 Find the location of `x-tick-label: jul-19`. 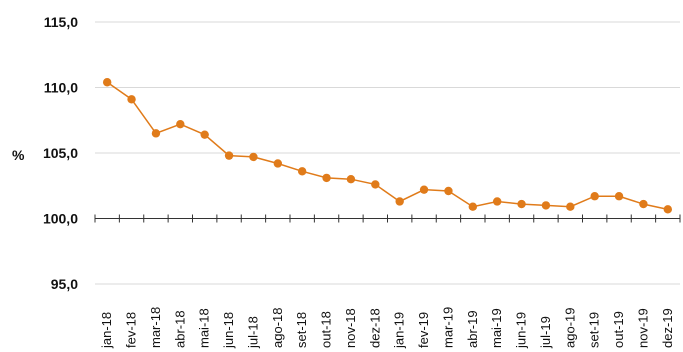

x-tick-label: jul-19 is located at coordinates (545, 332).